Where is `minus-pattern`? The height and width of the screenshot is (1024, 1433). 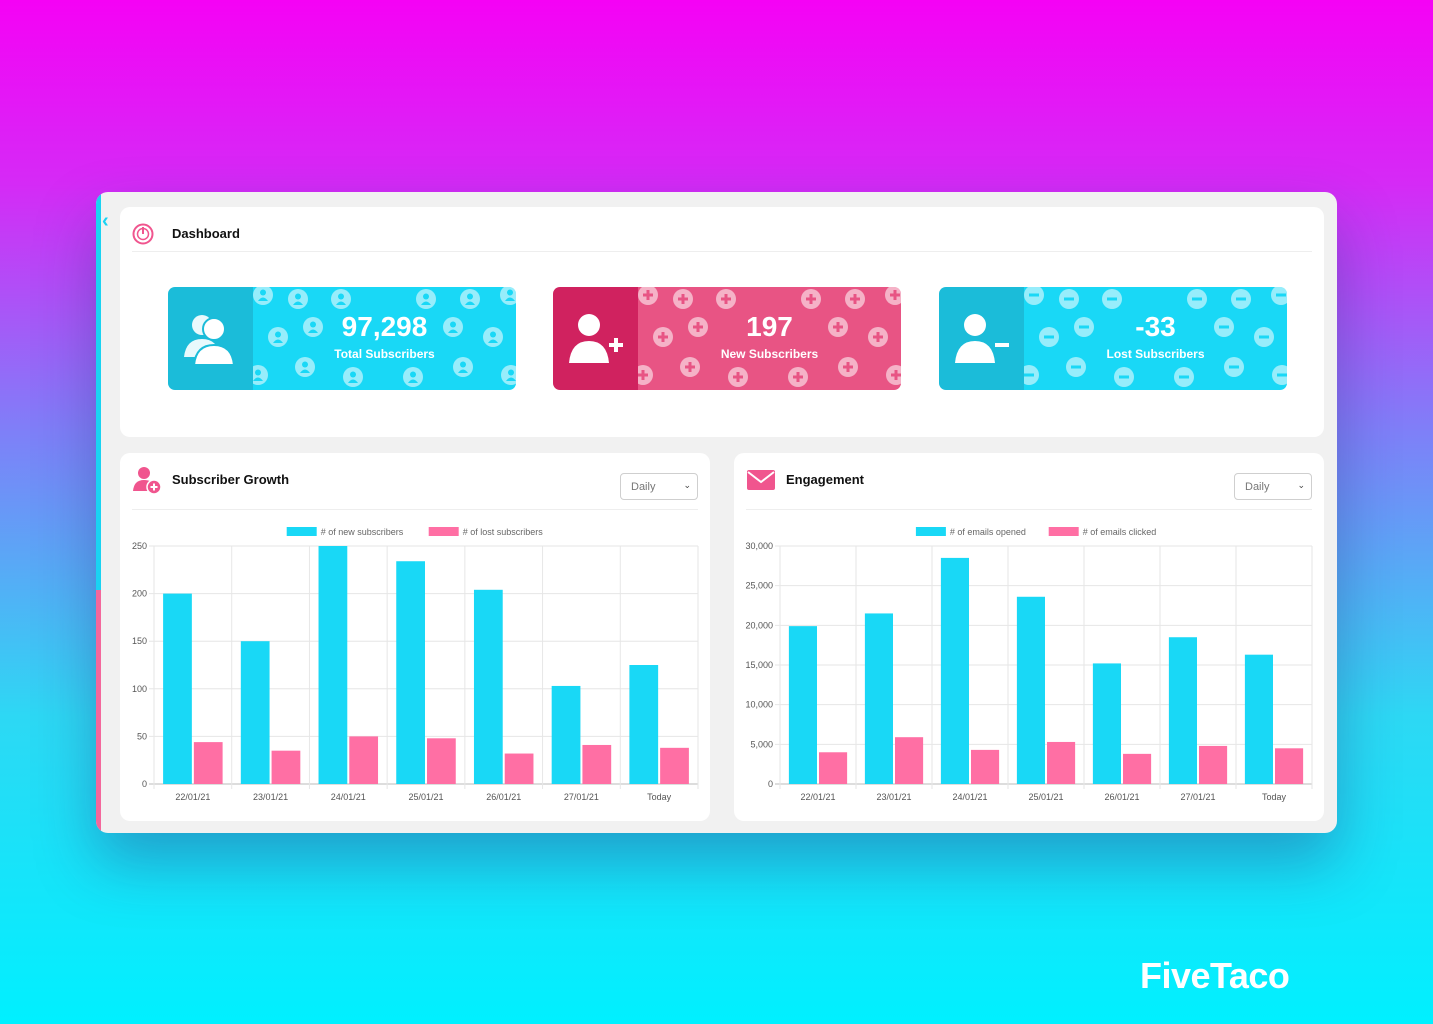 minus-pattern is located at coordinates (1155, 337).